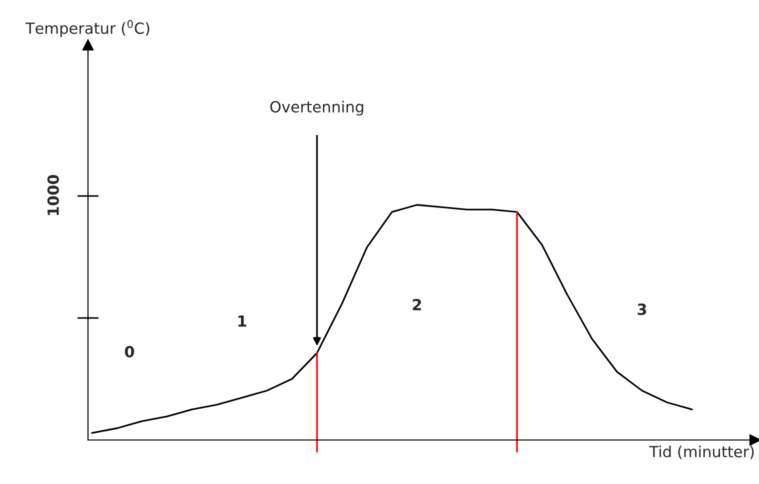 This screenshot has height=484, width=759. Describe the element at coordinates (242, 321) in the screenshot. I see `annotation: 1` at that location.